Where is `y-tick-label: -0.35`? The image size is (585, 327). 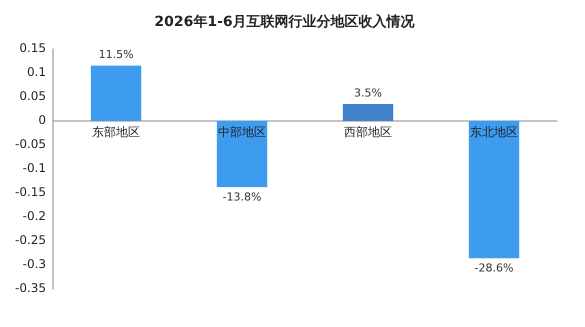 y-tick-label: -0.35 is located at coordinates (30, 288).